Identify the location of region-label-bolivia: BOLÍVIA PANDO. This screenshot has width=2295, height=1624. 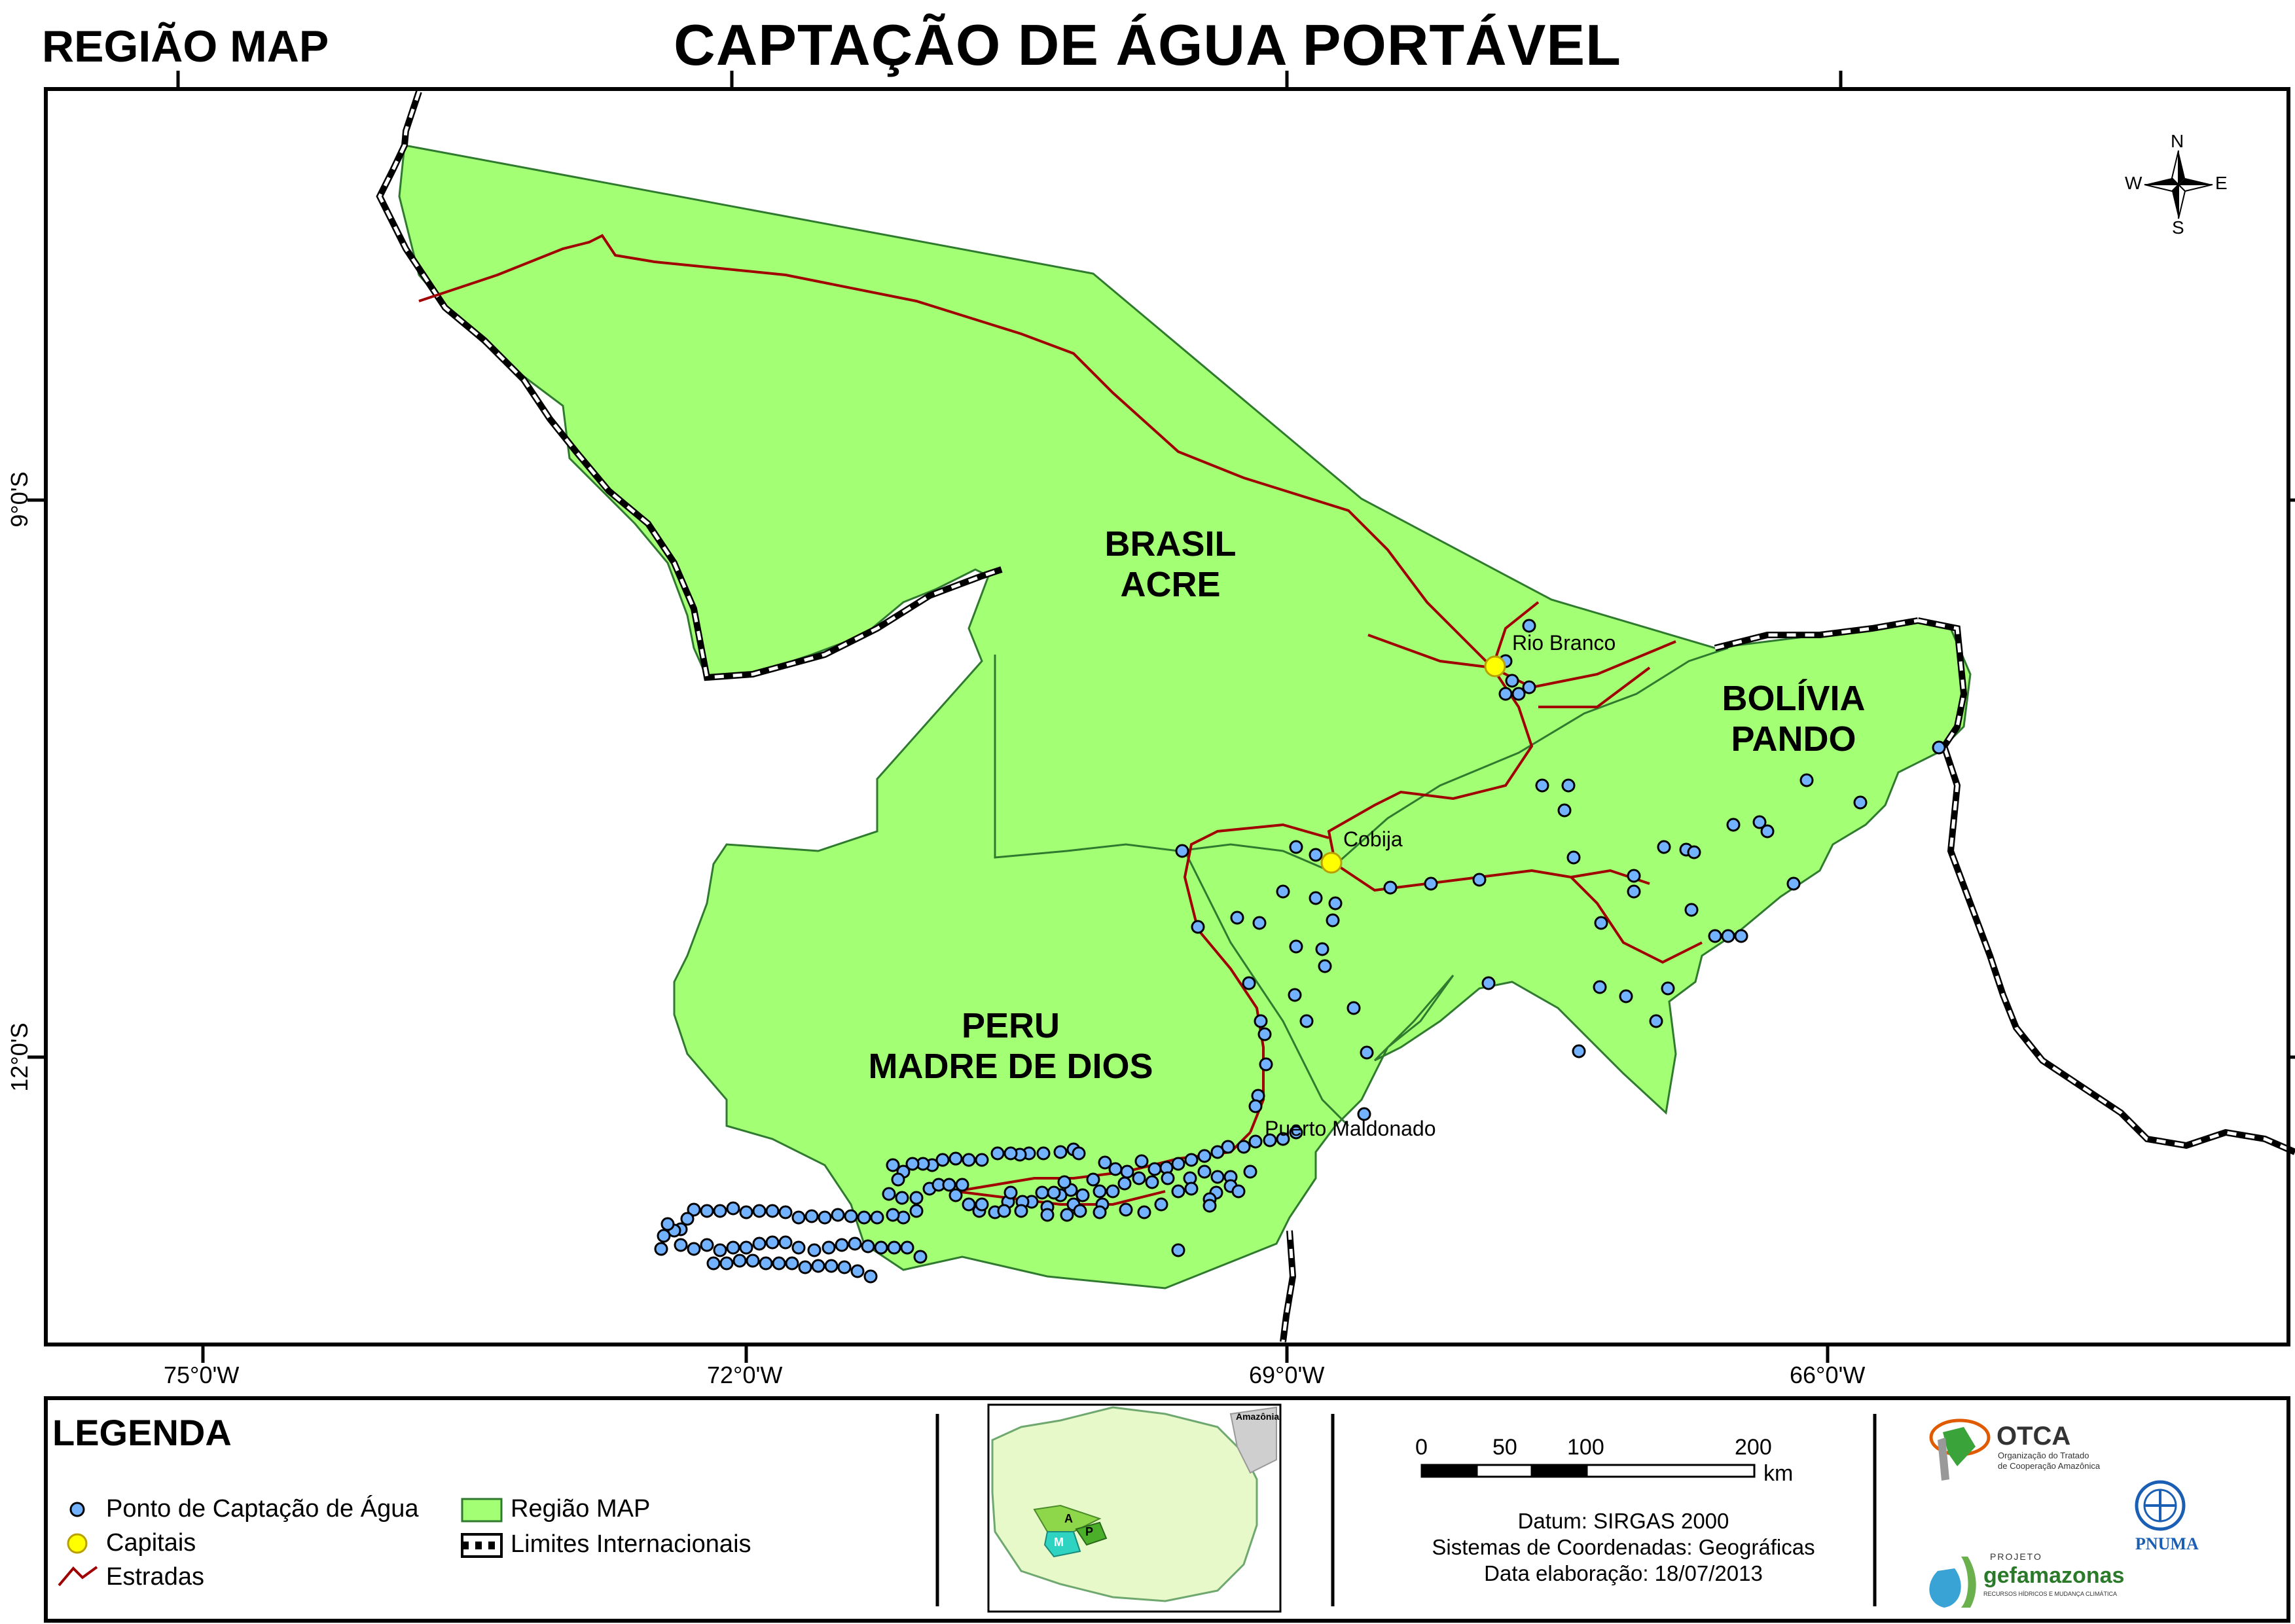
(1794, 718).